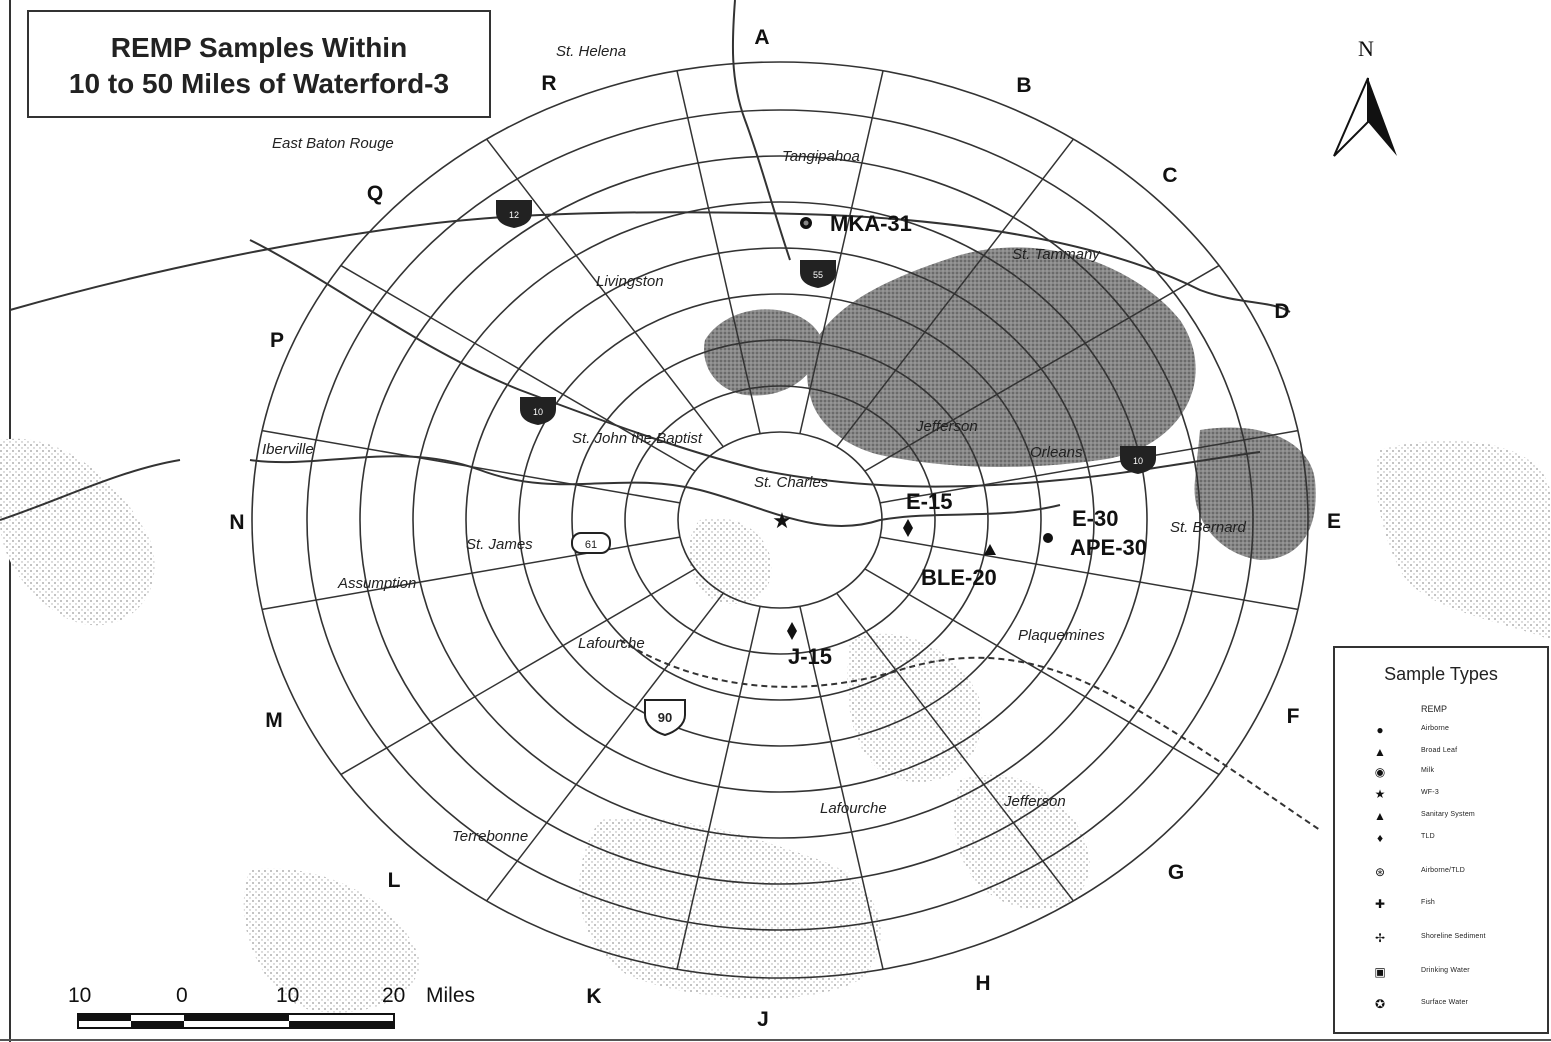 This screenshot has width=1551, height=1042. Describe the element at coordinates (375, 193) in the screenshot. I see `sector-label-q: Q` at that location.